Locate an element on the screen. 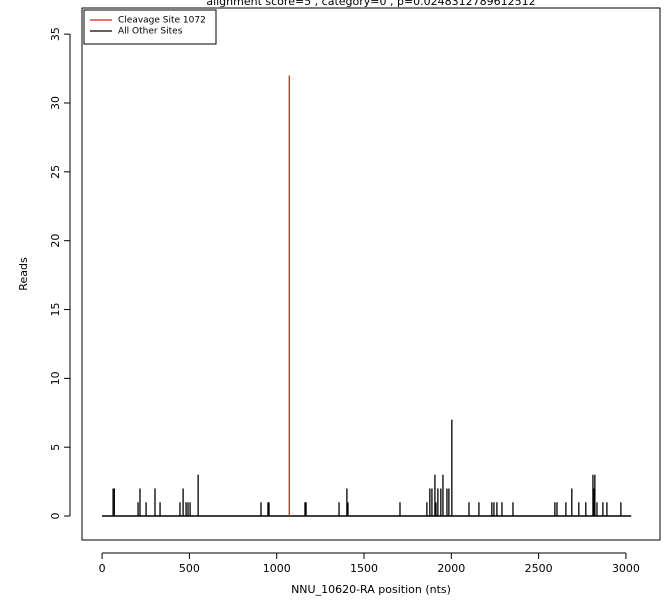 The image size is (666, 604). legend-label: Cleavage Site 1072 is located at coordinates (162, 21).